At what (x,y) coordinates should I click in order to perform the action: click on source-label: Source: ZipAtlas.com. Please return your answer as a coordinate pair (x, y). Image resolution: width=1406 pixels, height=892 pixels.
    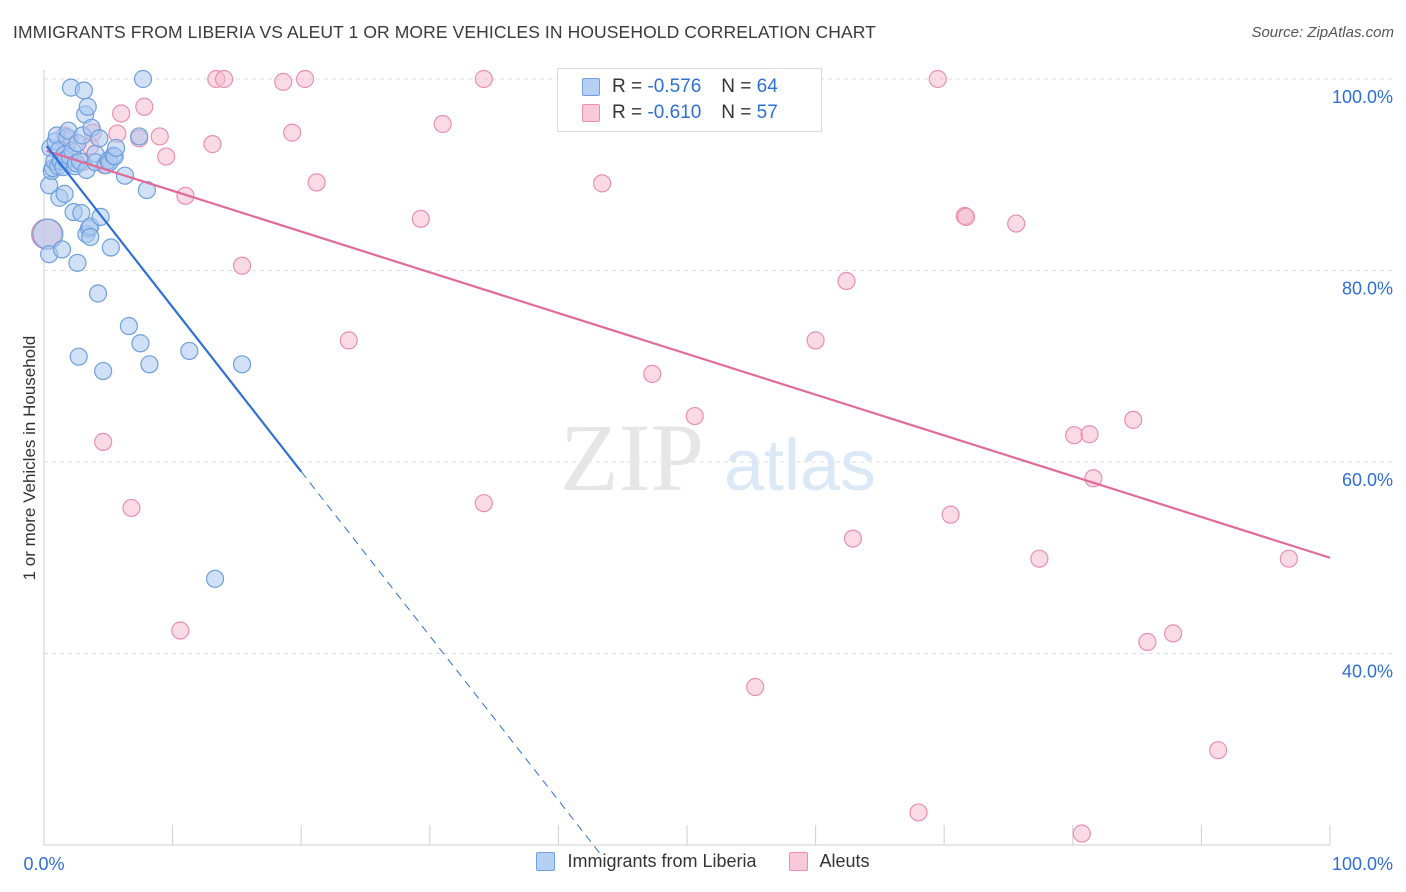
    Looking at the image, I should click on (1322, 32).